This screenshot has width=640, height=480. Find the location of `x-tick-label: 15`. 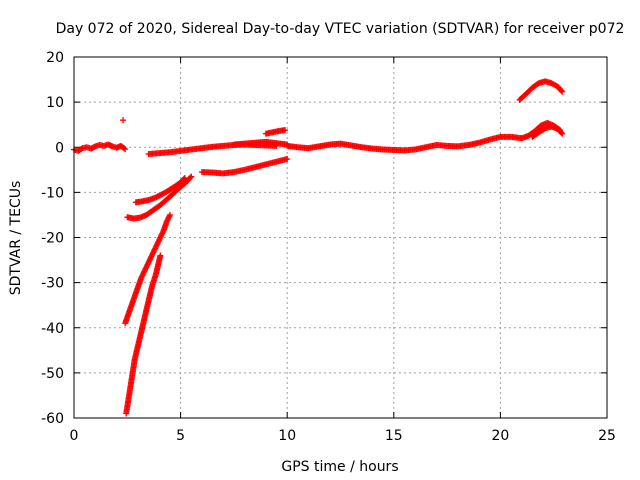

x-tick-label: 15 is located at coordinates (394, 436).